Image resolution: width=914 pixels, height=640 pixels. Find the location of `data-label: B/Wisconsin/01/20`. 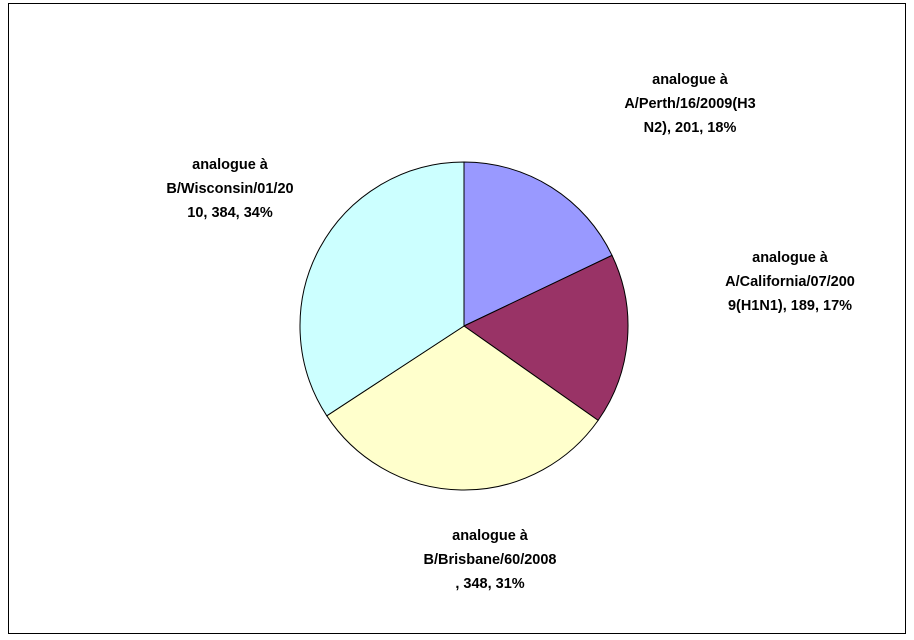

data-label: B/Wisconsin/01/20 is located at coordinates (229, 189).